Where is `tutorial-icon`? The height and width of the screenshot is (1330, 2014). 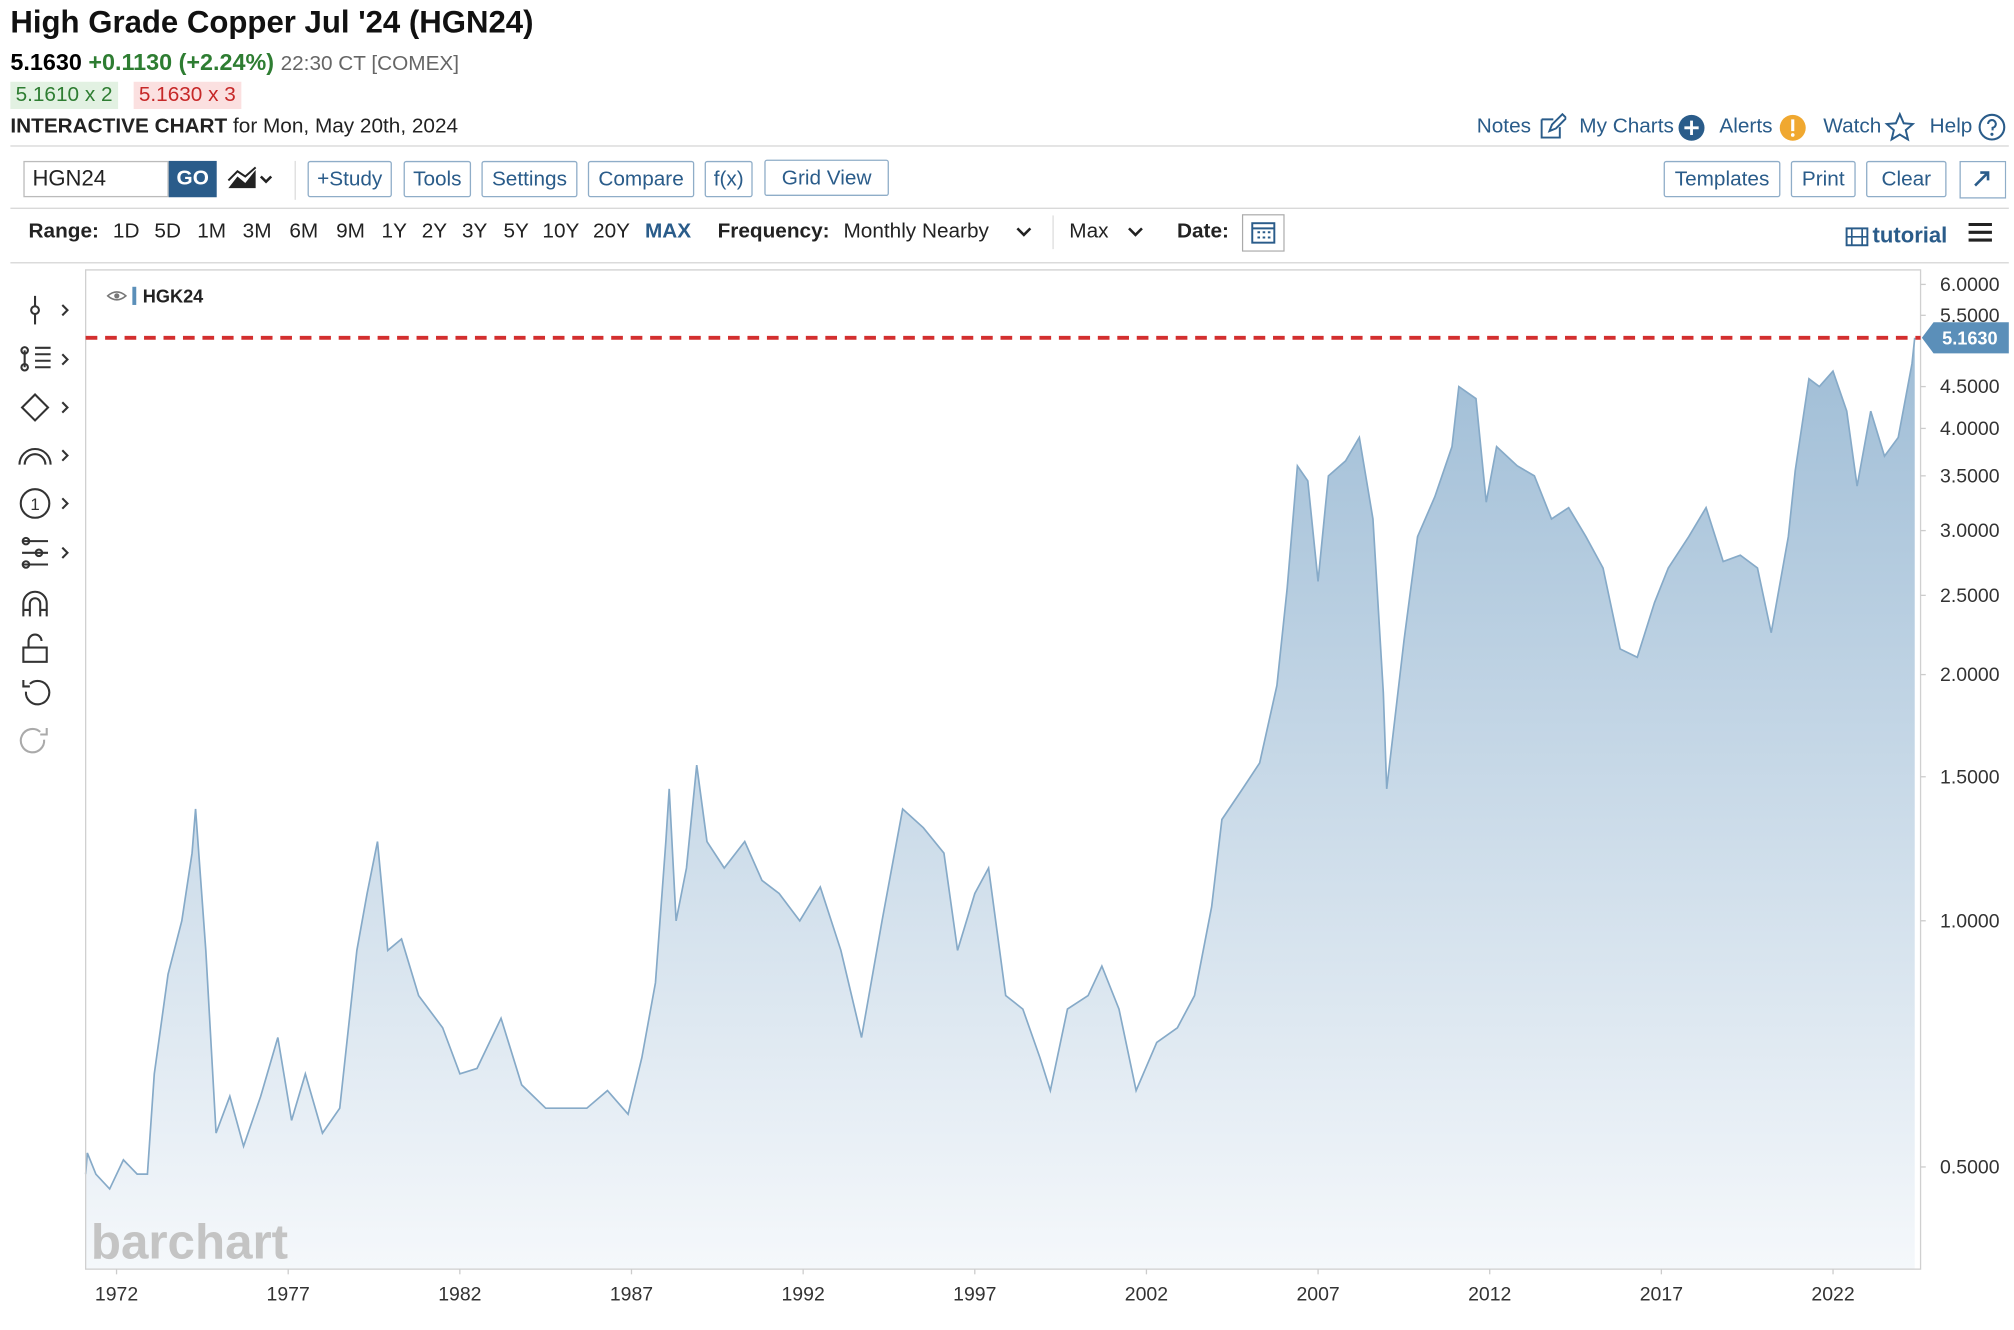
tutorial-icon is located at coordinates (1857, 237).